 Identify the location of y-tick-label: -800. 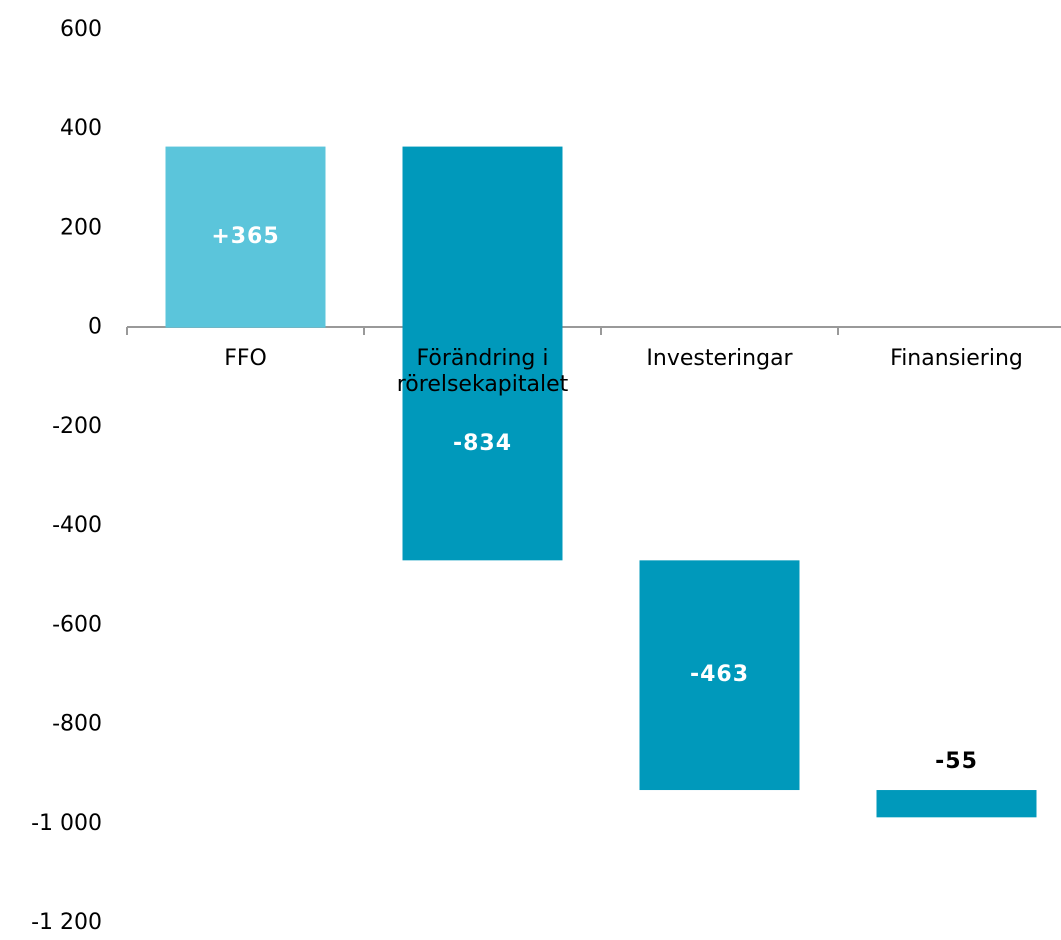
(77, 724).